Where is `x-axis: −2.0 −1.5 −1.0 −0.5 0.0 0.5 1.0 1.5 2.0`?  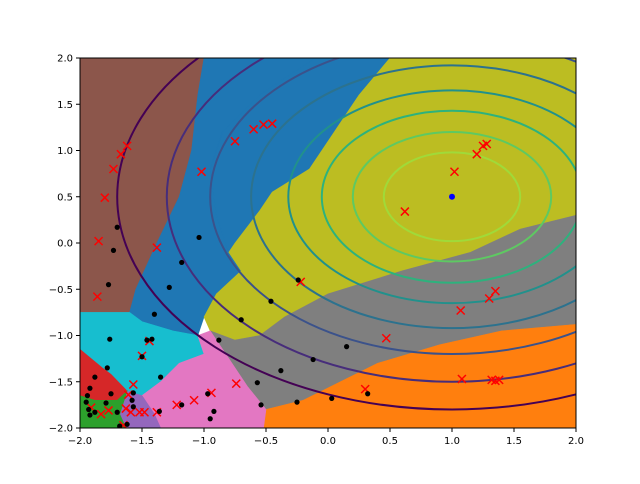
x-axis: −2.0 −1.5 −1.0 −0.5 0.0 0.5 1.0 1.5 2.0 is located at coordinates (326, 437).